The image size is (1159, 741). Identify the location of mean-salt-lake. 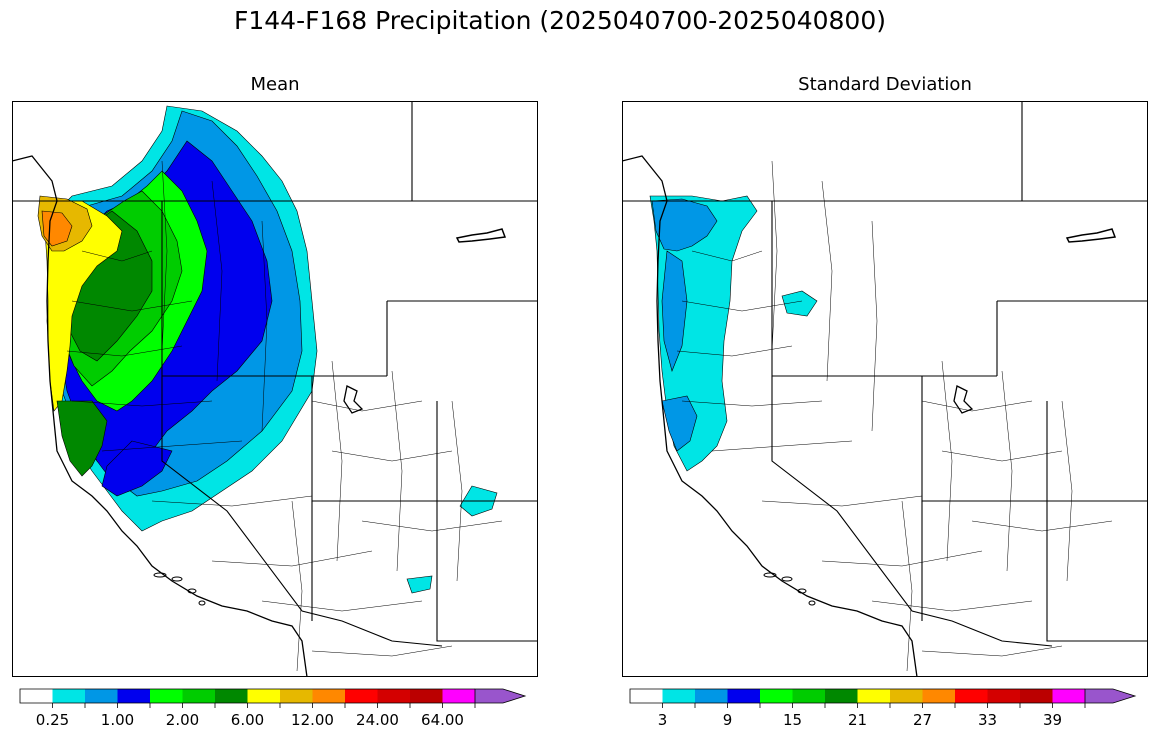
(353, 399).